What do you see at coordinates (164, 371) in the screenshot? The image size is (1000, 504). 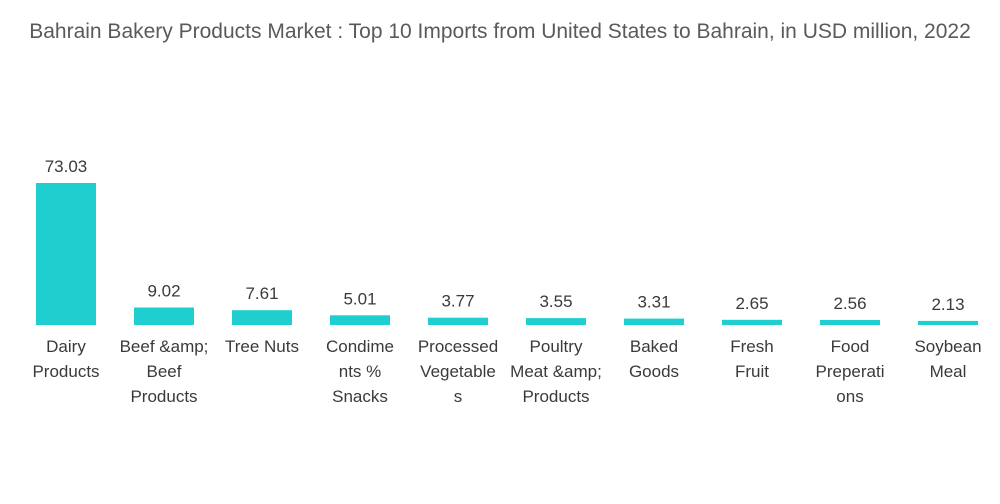 I see `category-label: Beef &amp; Beef Products` at bounding box center [164, 371].